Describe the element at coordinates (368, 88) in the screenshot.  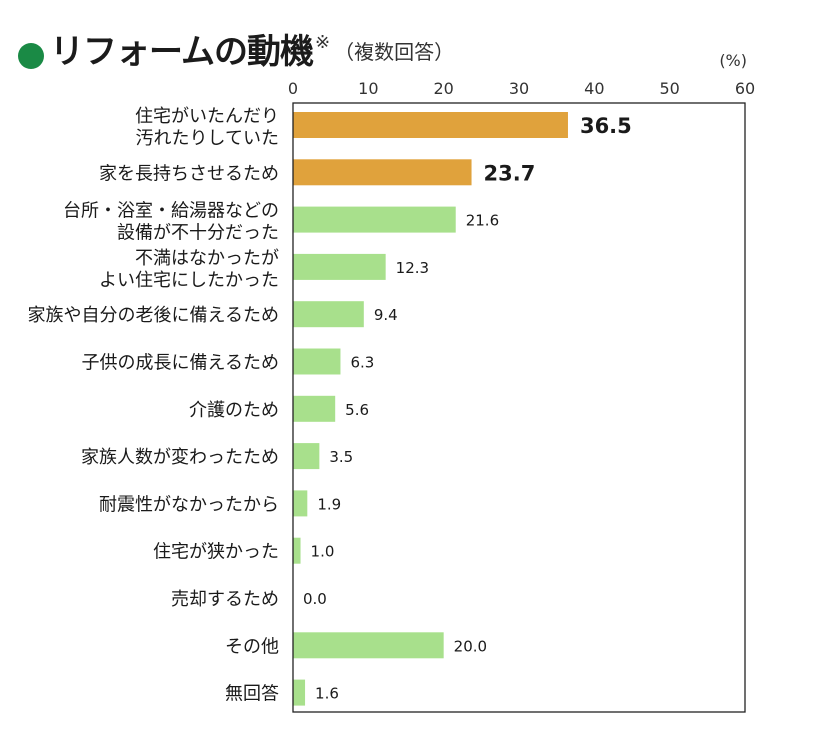
I see `x-tick-label: 10` at that location.